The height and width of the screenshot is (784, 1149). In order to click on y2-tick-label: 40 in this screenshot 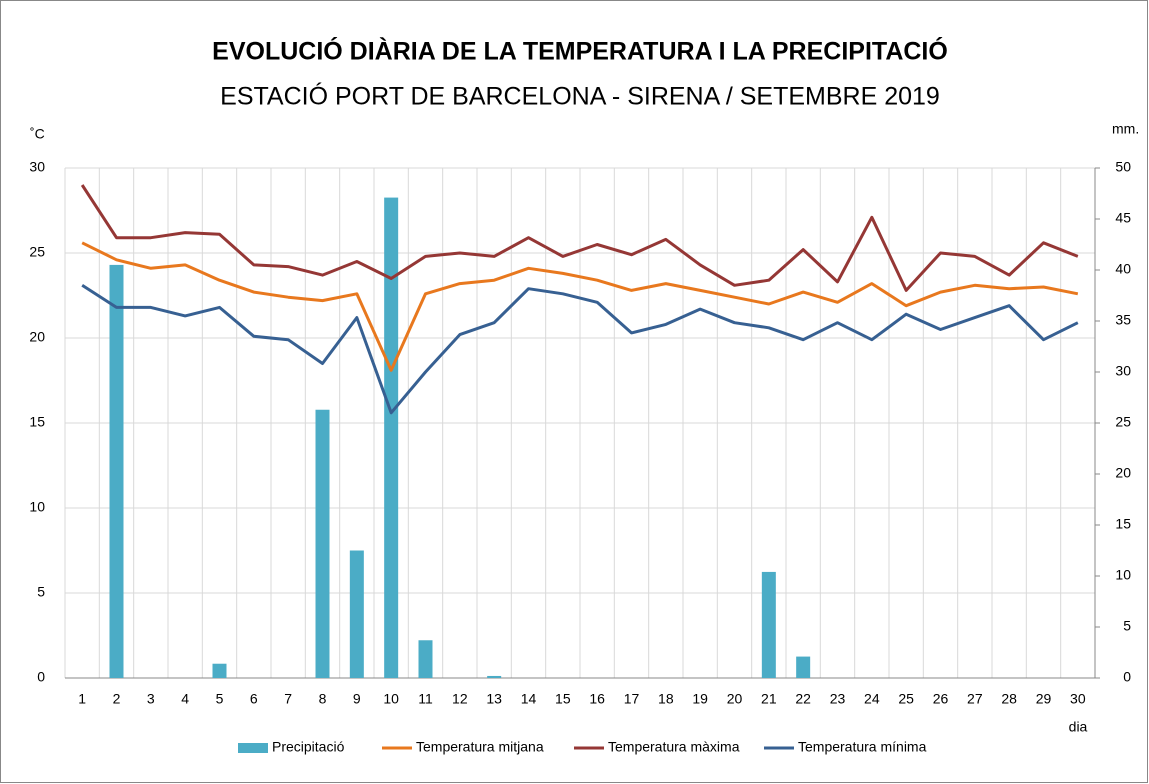, I will do `click(1123, 269)`.